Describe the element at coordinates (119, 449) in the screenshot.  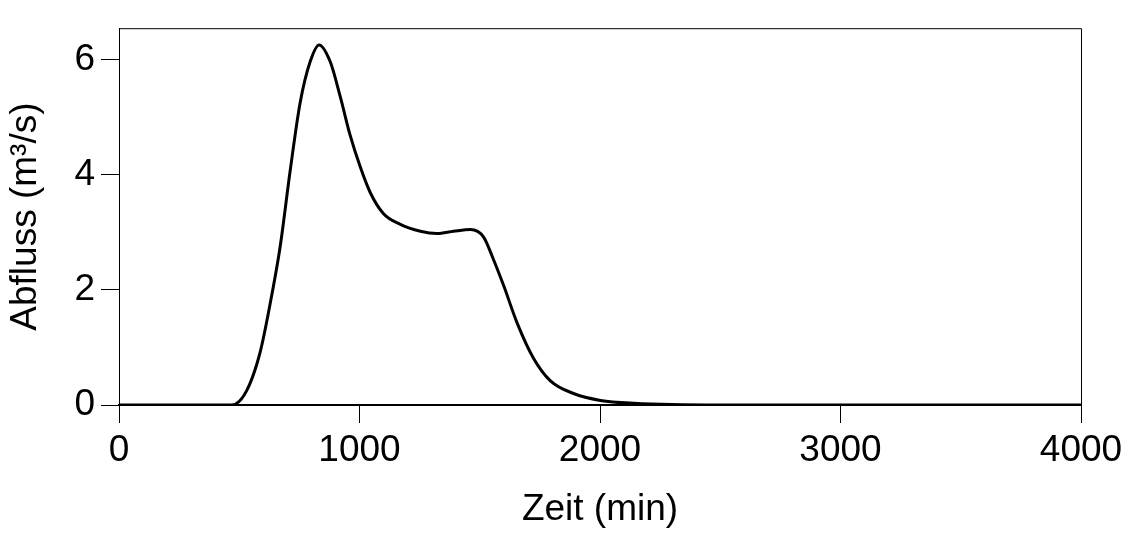
I see `x-tick-label: 0` at that location.